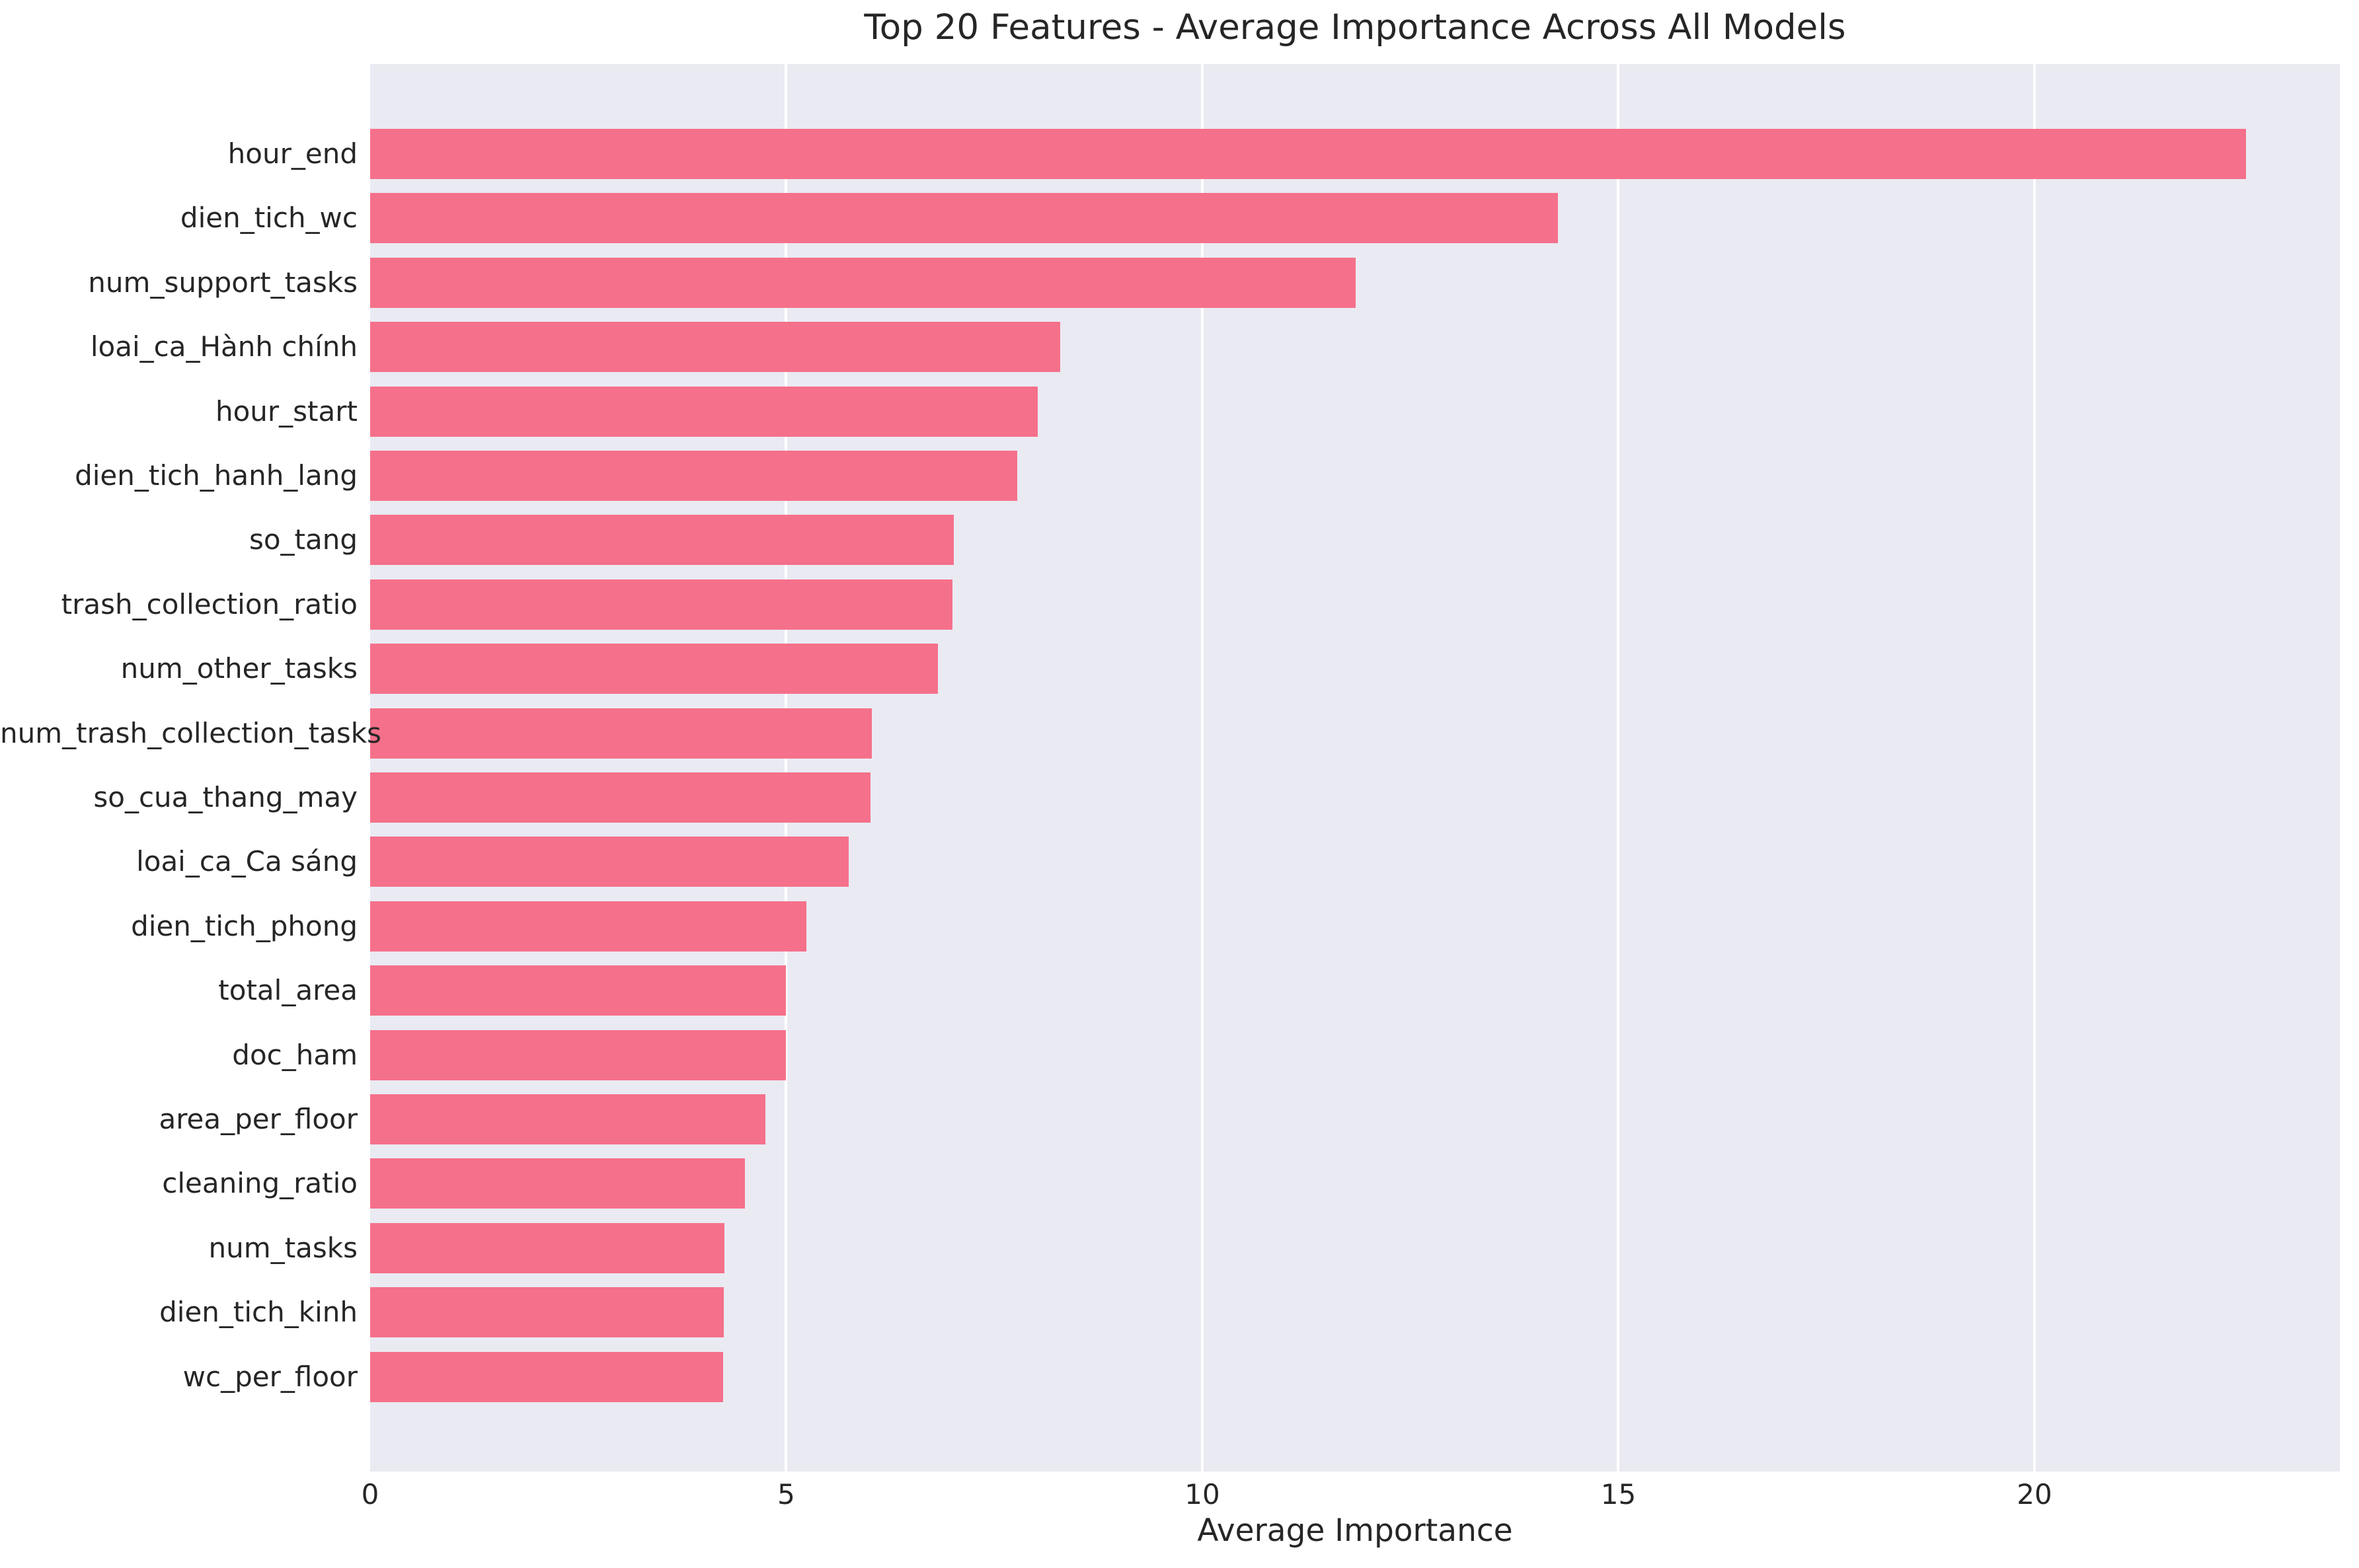  I want to click on bar-num_support_tasks, so click(863, 282).